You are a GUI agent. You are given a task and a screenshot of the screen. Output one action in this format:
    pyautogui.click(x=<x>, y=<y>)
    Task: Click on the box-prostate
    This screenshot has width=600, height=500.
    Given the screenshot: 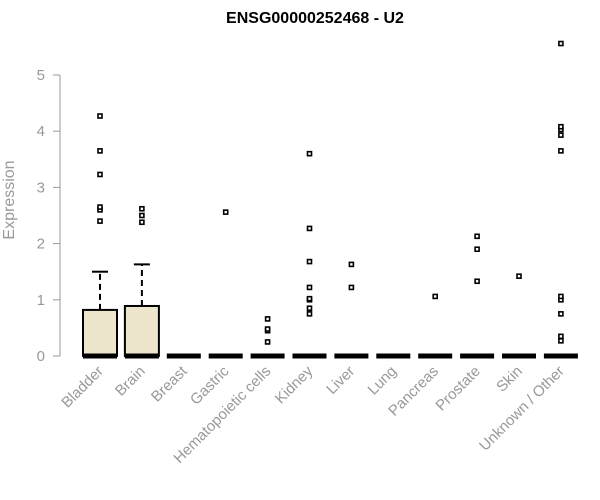 What is the action you would take?
    pyautogui.click(x=477, y=296)
    